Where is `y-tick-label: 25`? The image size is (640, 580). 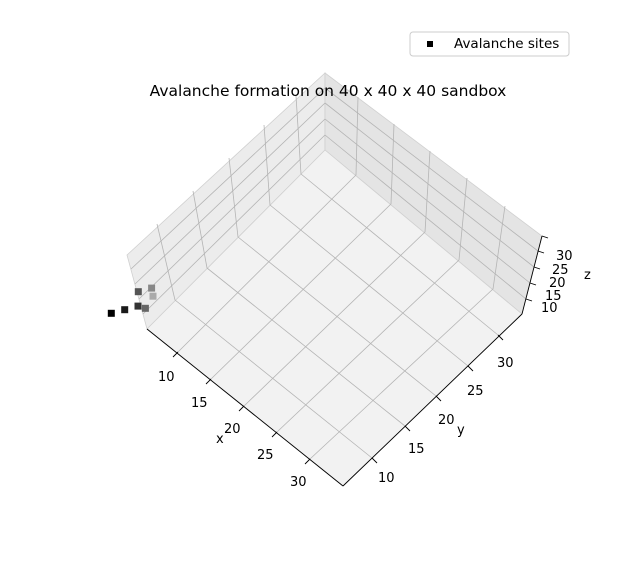
y-tick-label: 25 is located at coordinates (475, 391).